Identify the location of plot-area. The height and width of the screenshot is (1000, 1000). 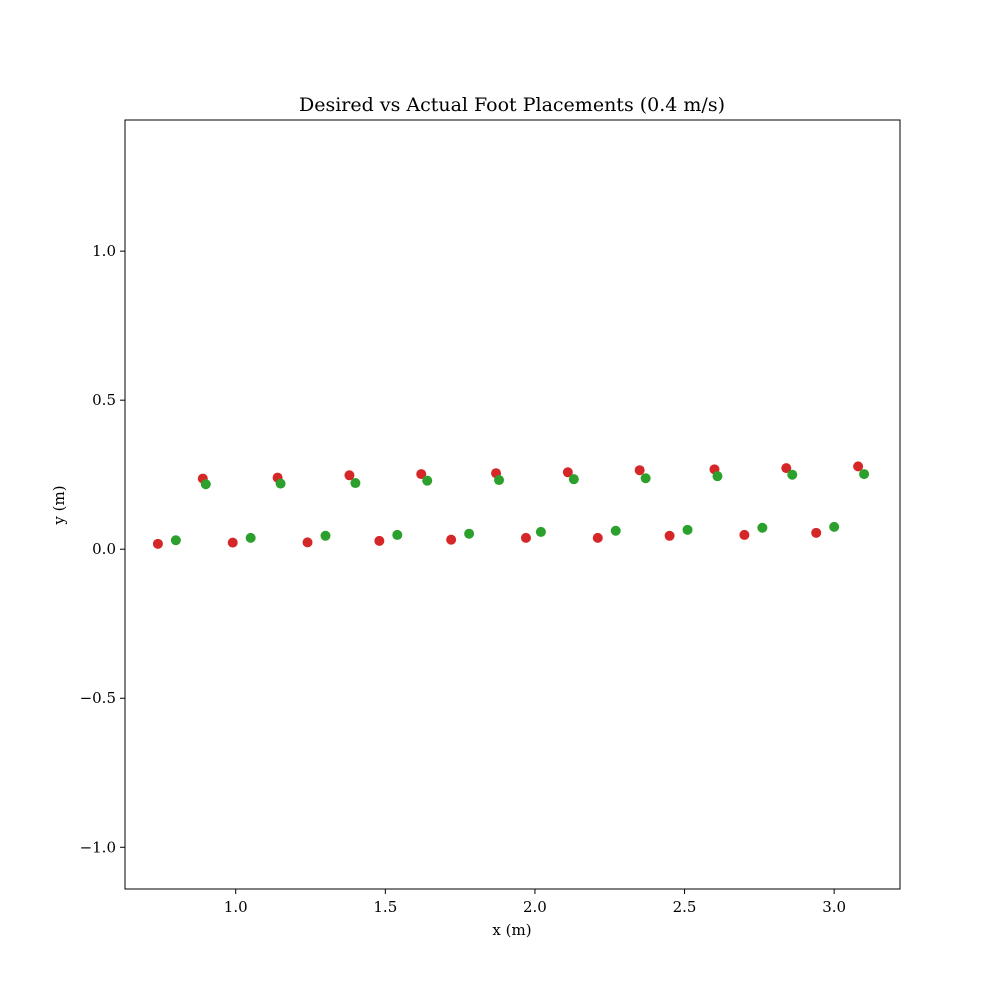
(511, 505).